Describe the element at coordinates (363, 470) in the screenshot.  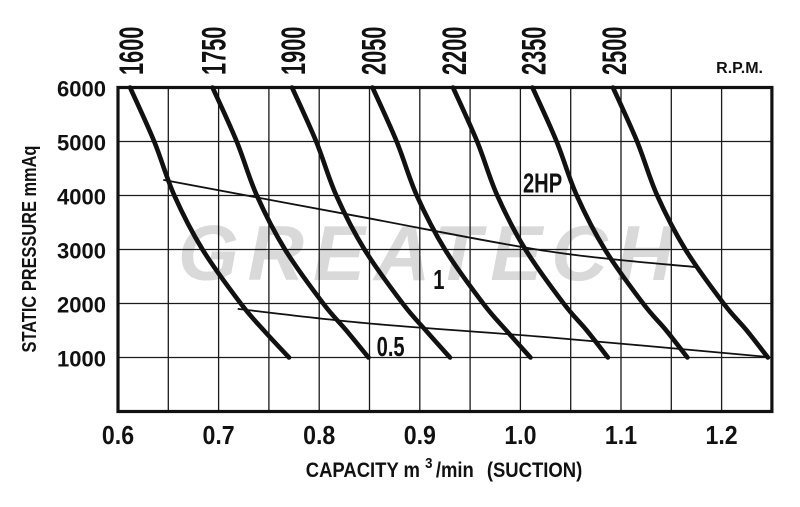
I see `x-axis-title-main: CAPACITY m` at that location.